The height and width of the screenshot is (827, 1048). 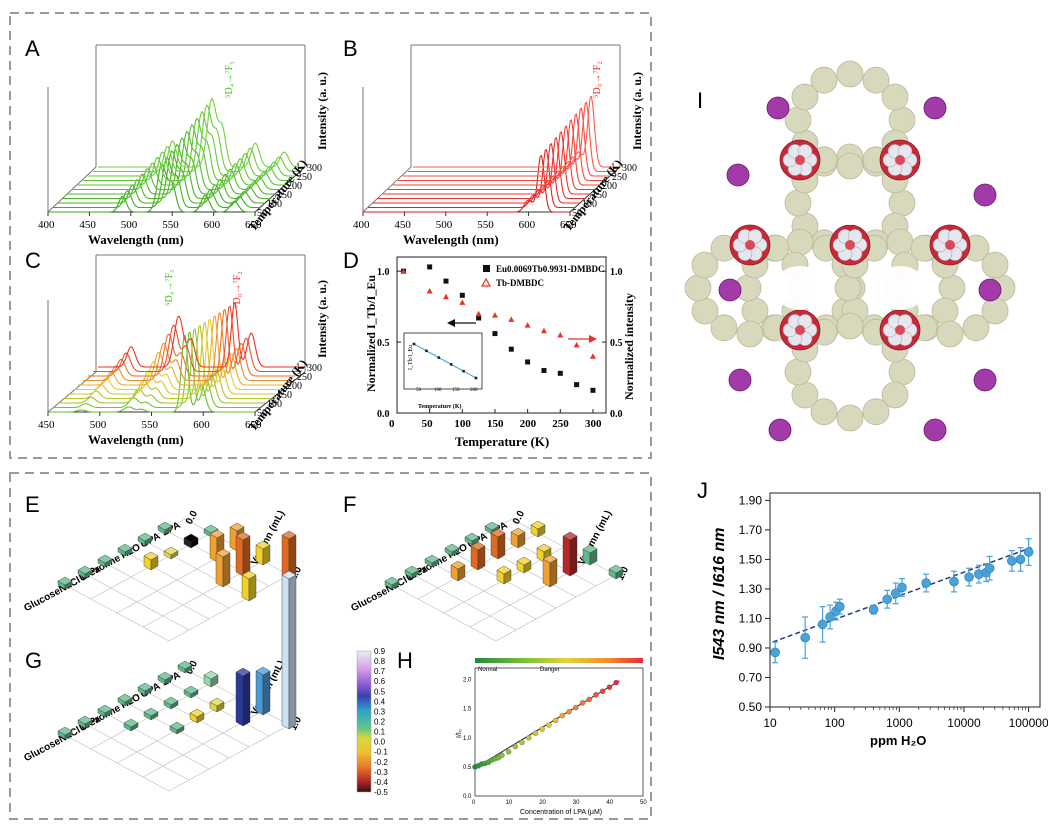 What do you see at coordinates (229, 79) in the screenshot?
I see `panel-a-transition-label: ⁵D₄→⁷F₅` at bounding box center [229, 79].